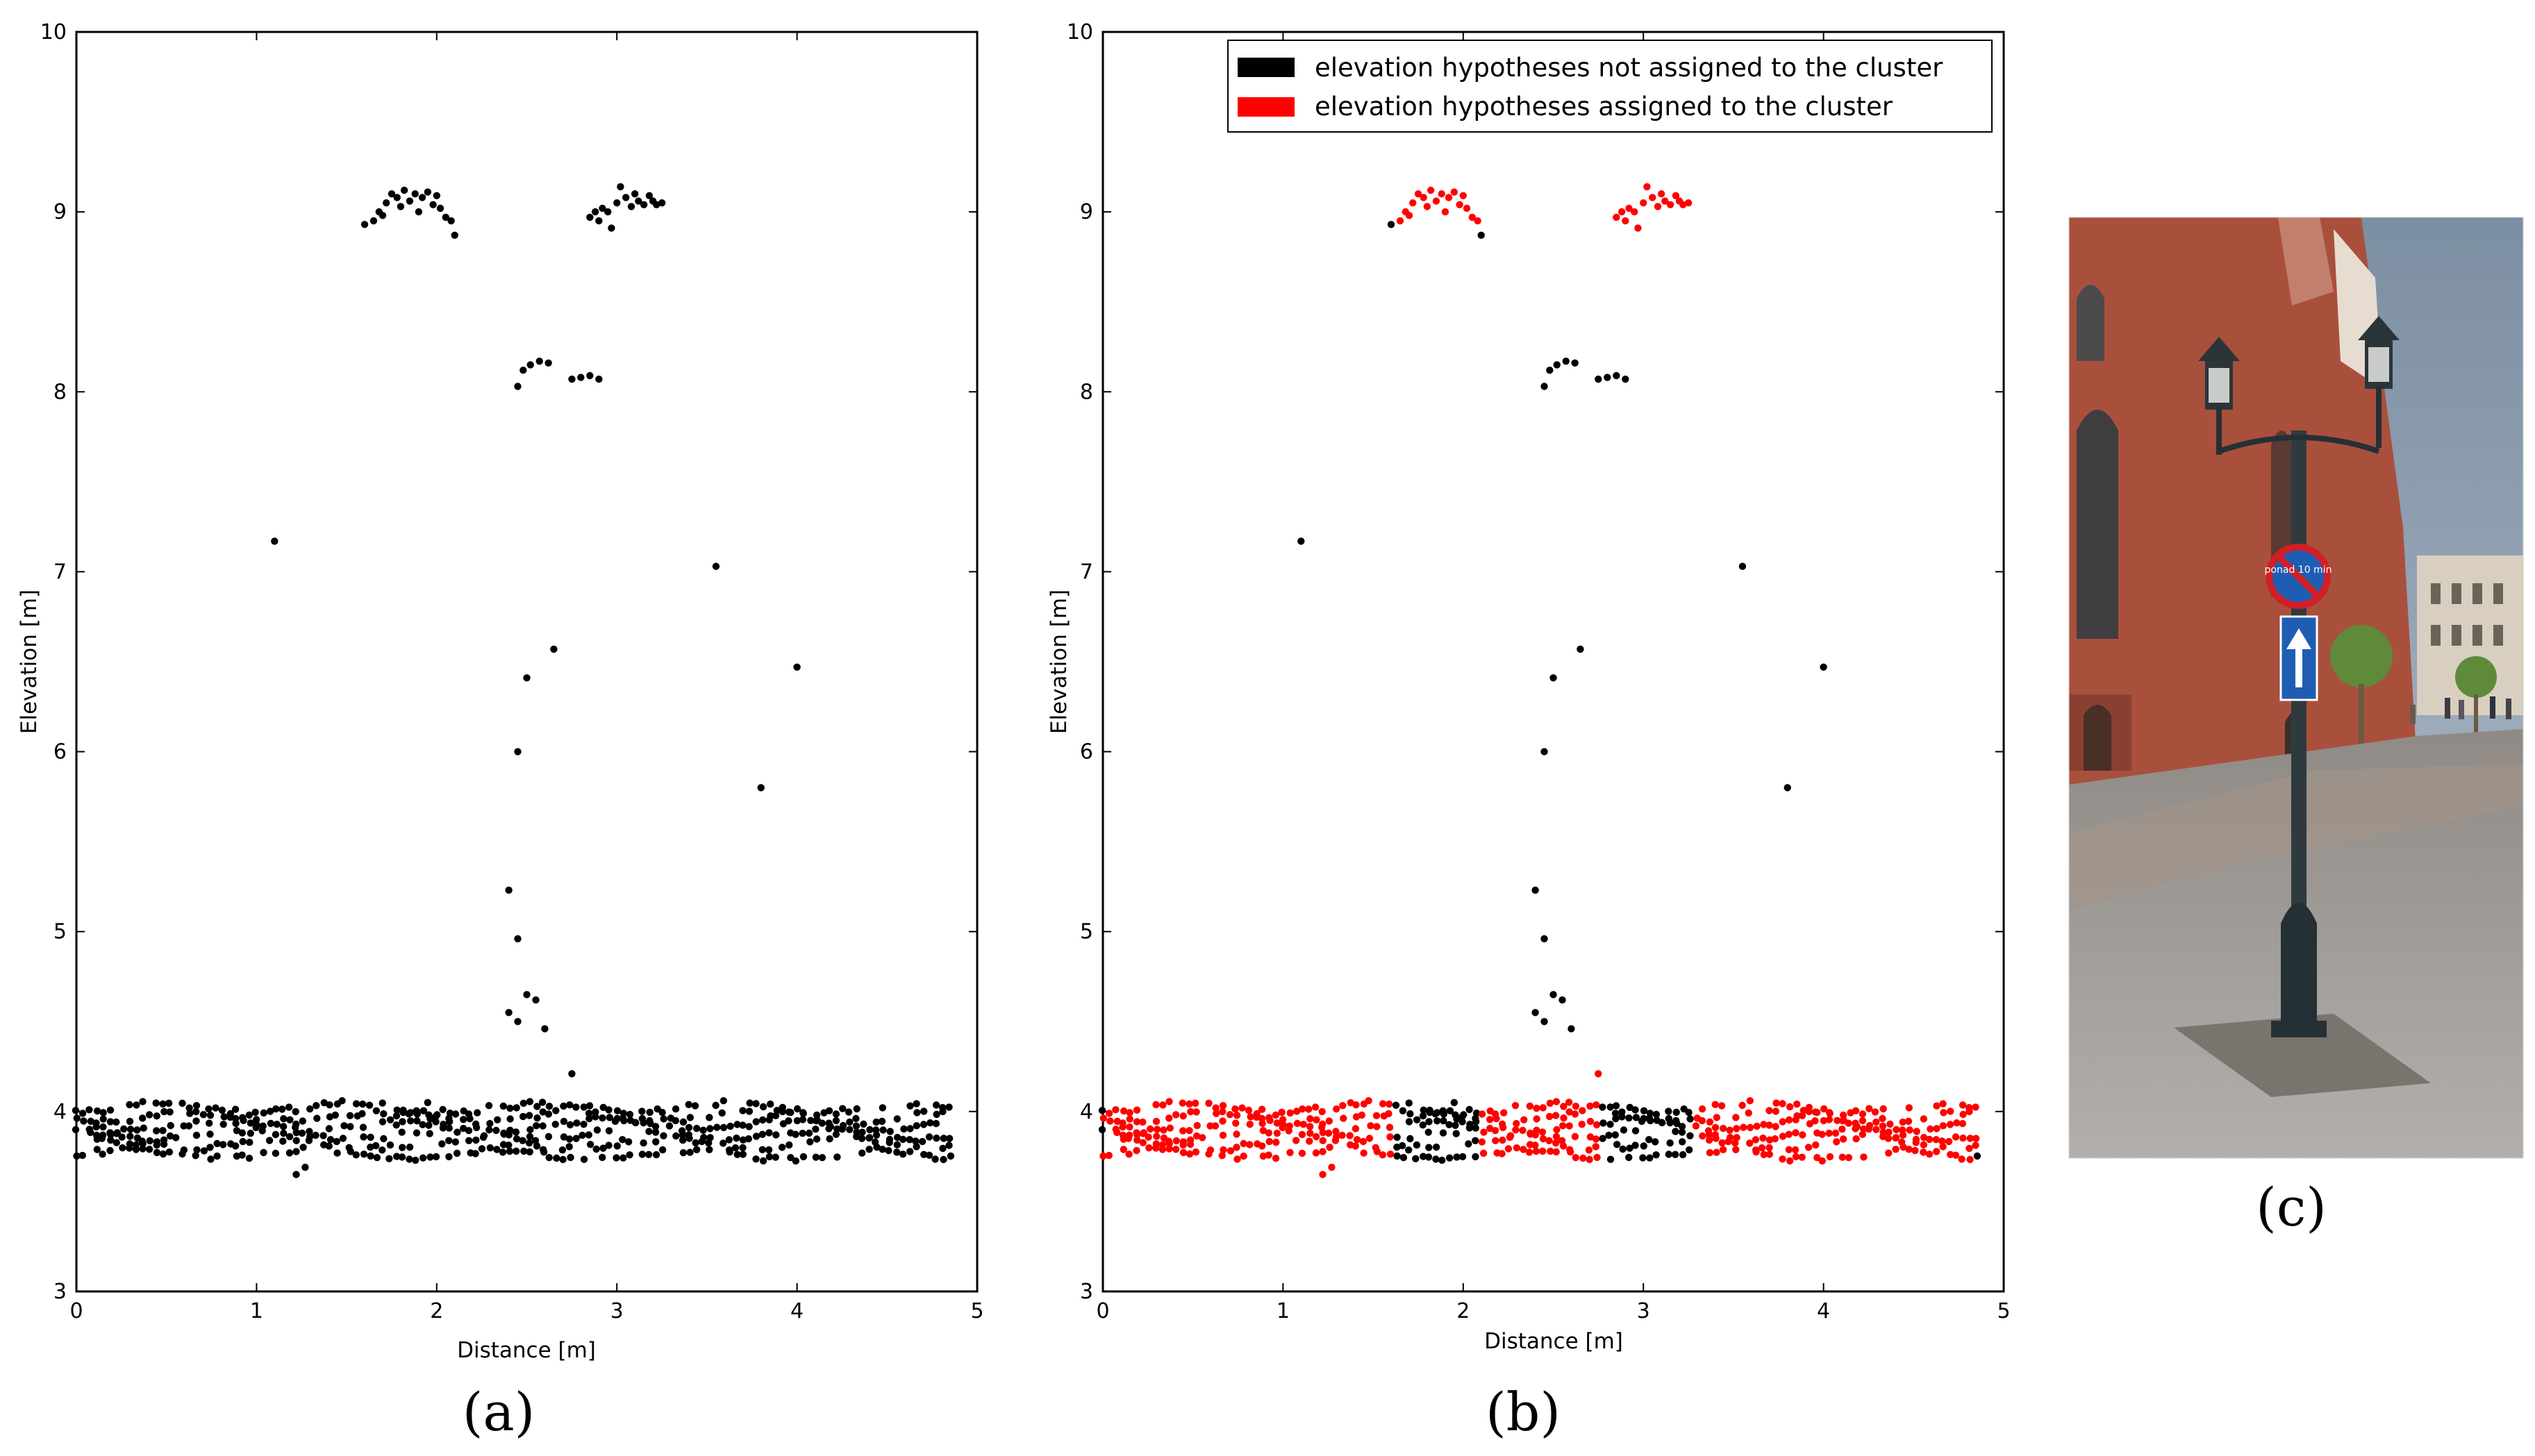  Describe the element at coordinates (2090, 323) in the screenshot. I see `gothic-window` at that location.